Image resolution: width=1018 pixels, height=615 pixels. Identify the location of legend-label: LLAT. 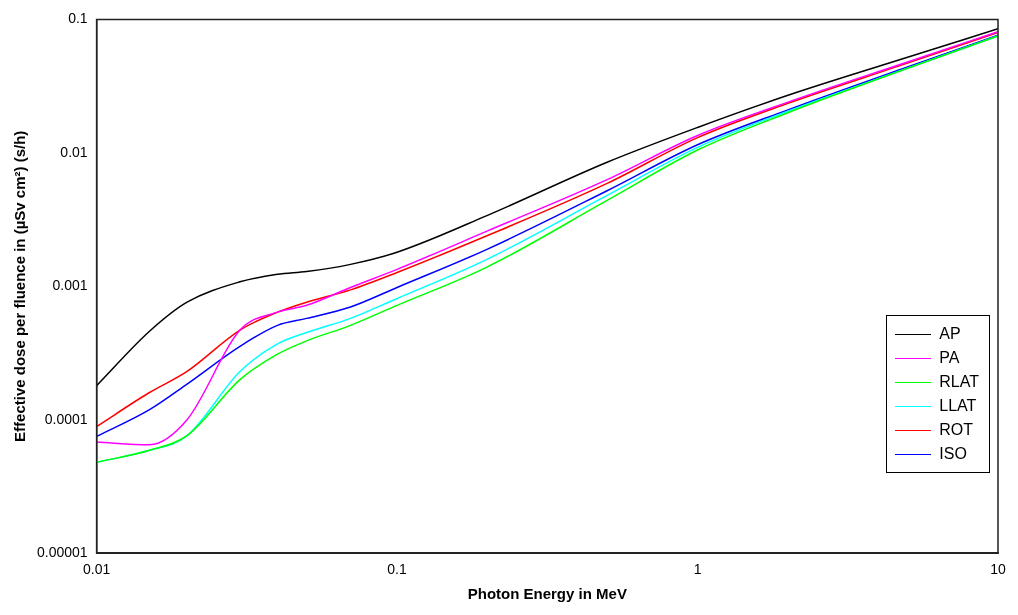
(958, 406).